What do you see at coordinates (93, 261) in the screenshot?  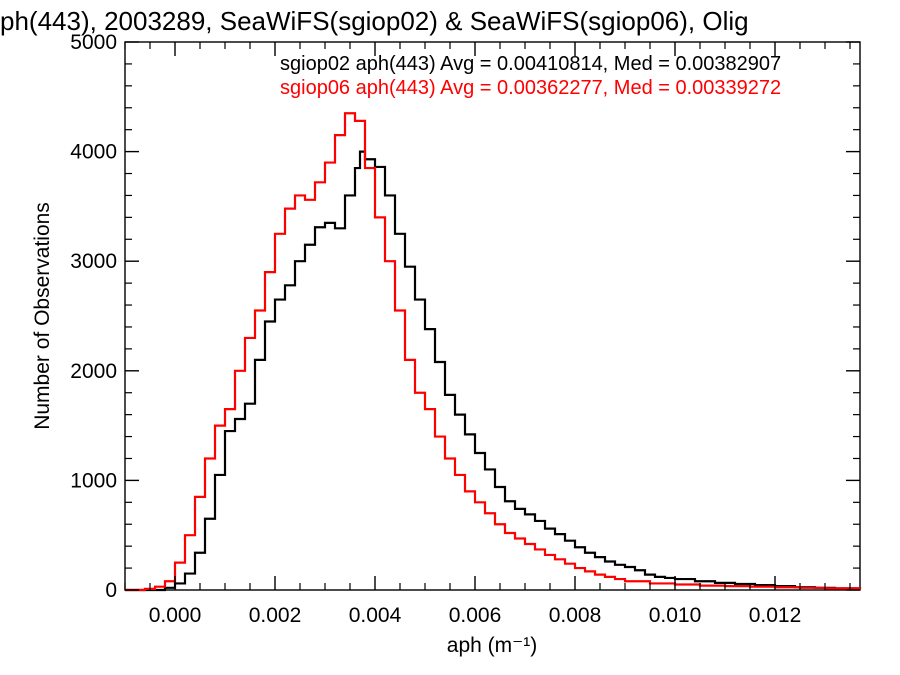 I see `y-tick-label: 3000` at bounding box center [93, 261].